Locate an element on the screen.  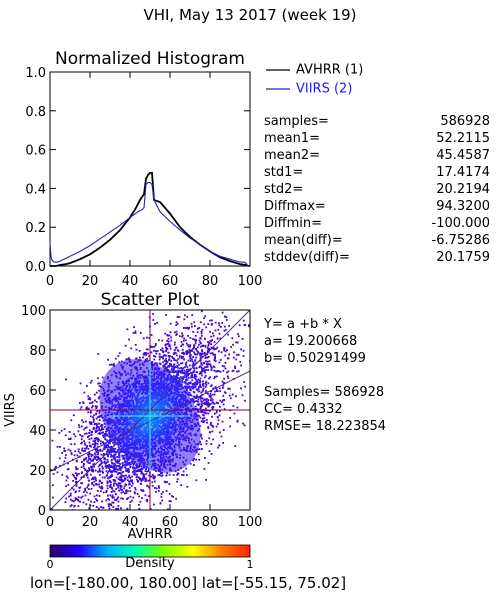
histogram-series-avhrr is located at coordinates (150, 219).